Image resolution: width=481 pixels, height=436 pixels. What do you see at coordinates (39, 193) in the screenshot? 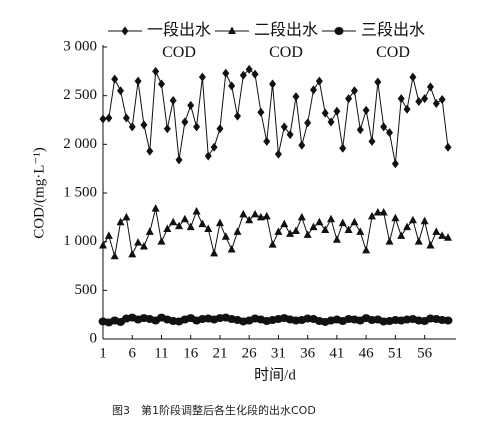
I see `y-axis-label: COD/(mg·L⁻¹)` at bounding box center [39, 193].